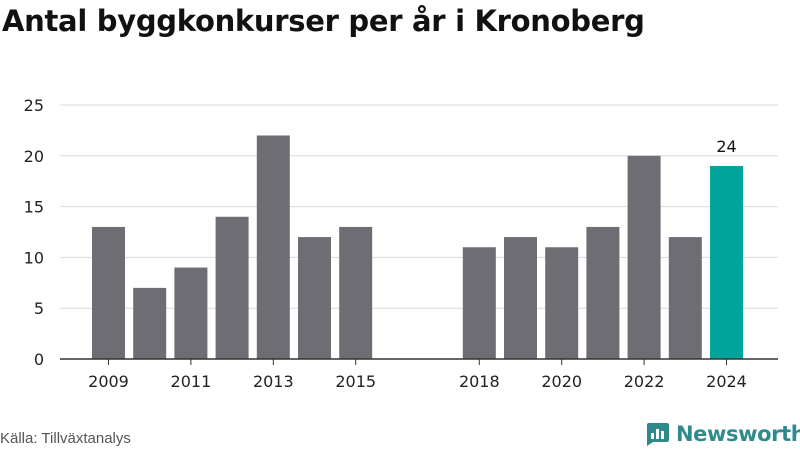 The height and width of the screenshot is (450, 800). What do you see at coordinates (562, 303) in the screenshot?
I see `bar-2020` at bounding box center [562, 303].